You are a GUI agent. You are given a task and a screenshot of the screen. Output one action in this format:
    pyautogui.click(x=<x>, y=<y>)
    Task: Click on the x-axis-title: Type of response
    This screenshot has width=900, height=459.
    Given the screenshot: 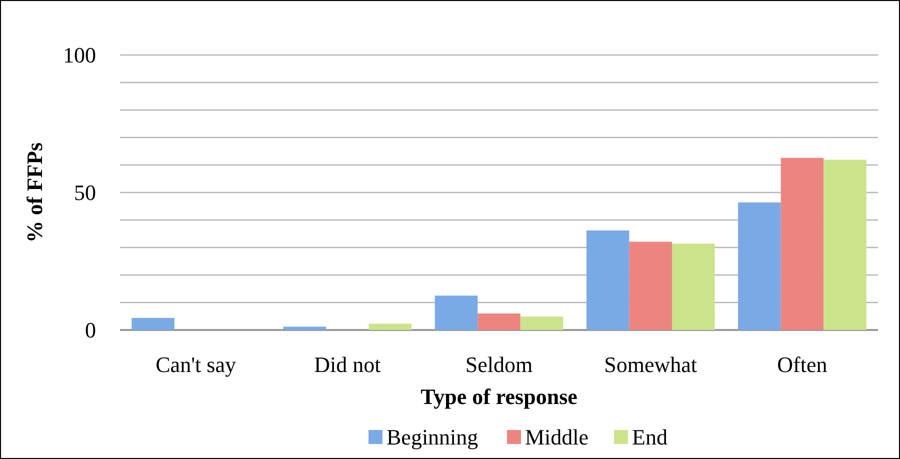 What is the action you would take?
    pyautogui.click(x=499, y=396)
    